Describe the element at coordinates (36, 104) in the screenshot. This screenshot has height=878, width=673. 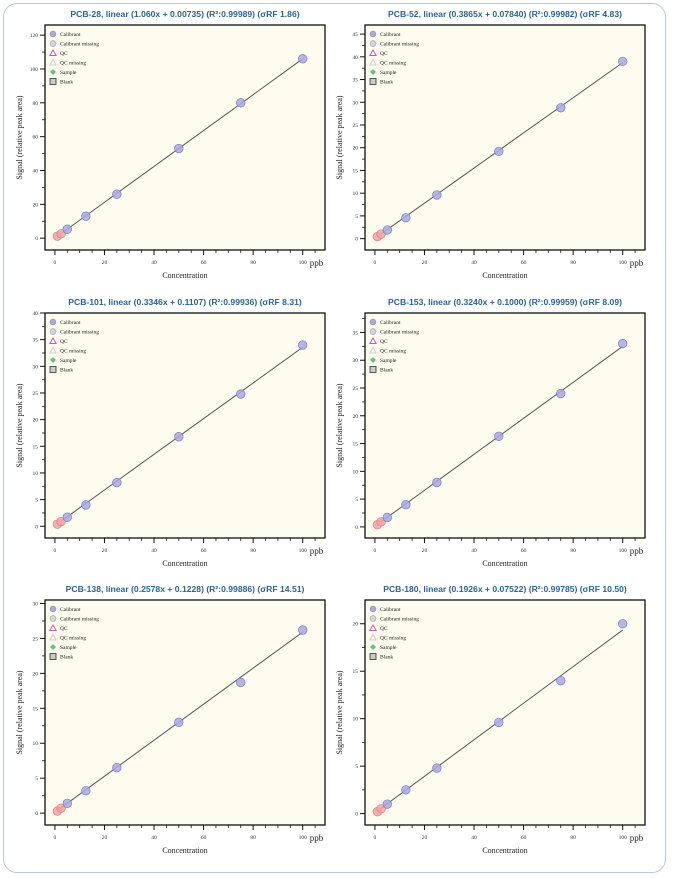
I see `y-tick-label: 80` at that location.